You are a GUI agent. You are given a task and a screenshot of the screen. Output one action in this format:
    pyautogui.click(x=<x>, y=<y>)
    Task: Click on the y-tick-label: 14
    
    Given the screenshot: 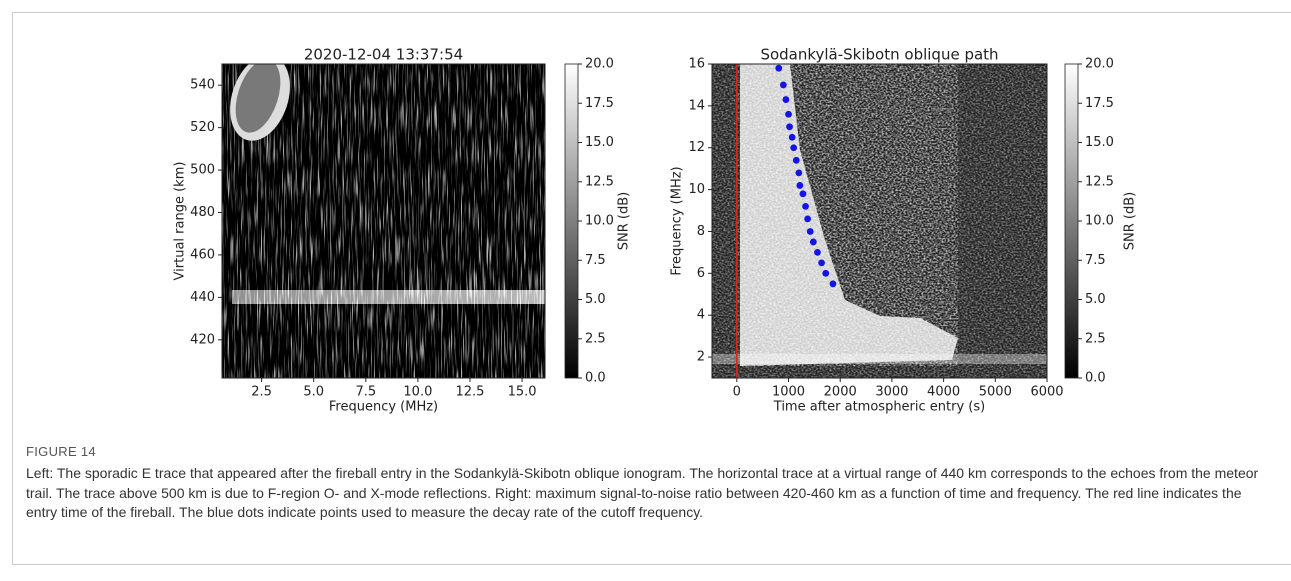 What is the action you would take?
    pyautogui.click(x=696, y=105)
    